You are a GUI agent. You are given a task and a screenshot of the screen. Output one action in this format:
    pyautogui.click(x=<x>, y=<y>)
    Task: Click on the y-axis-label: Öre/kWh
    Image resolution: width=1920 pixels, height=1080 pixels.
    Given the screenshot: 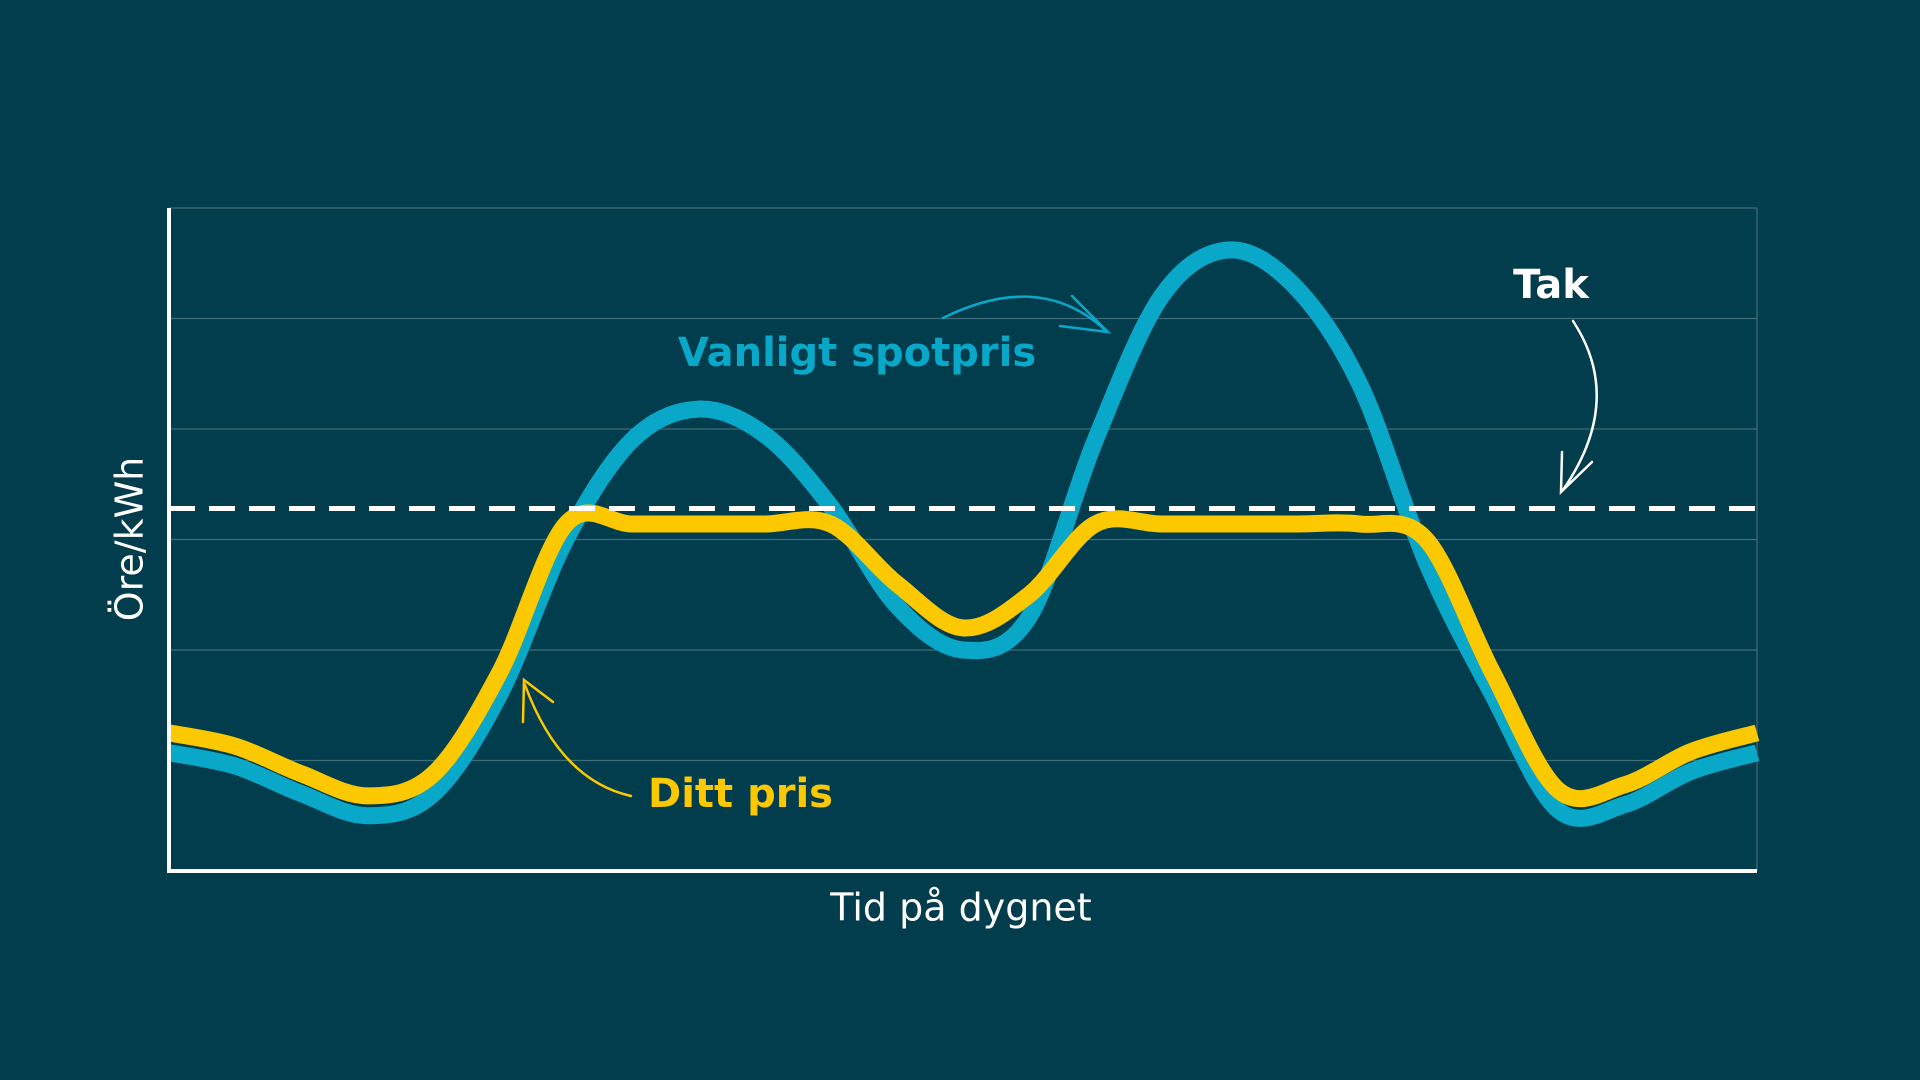 What is the action you would take?
    pyautogui.click(x=130, y=539)
    